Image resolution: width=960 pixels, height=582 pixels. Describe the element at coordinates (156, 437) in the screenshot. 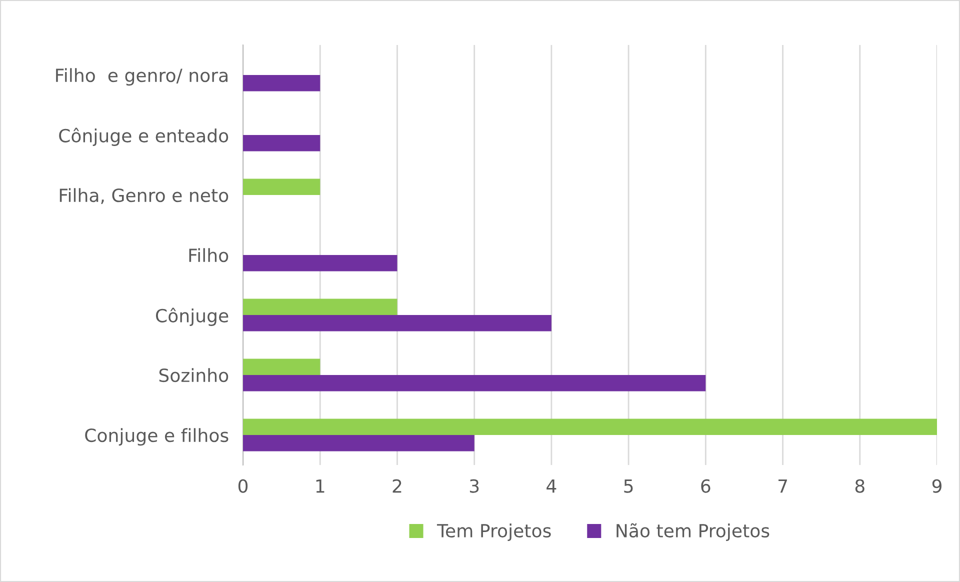

I see `y-tick-label: Conjuge e filhos` at that location.